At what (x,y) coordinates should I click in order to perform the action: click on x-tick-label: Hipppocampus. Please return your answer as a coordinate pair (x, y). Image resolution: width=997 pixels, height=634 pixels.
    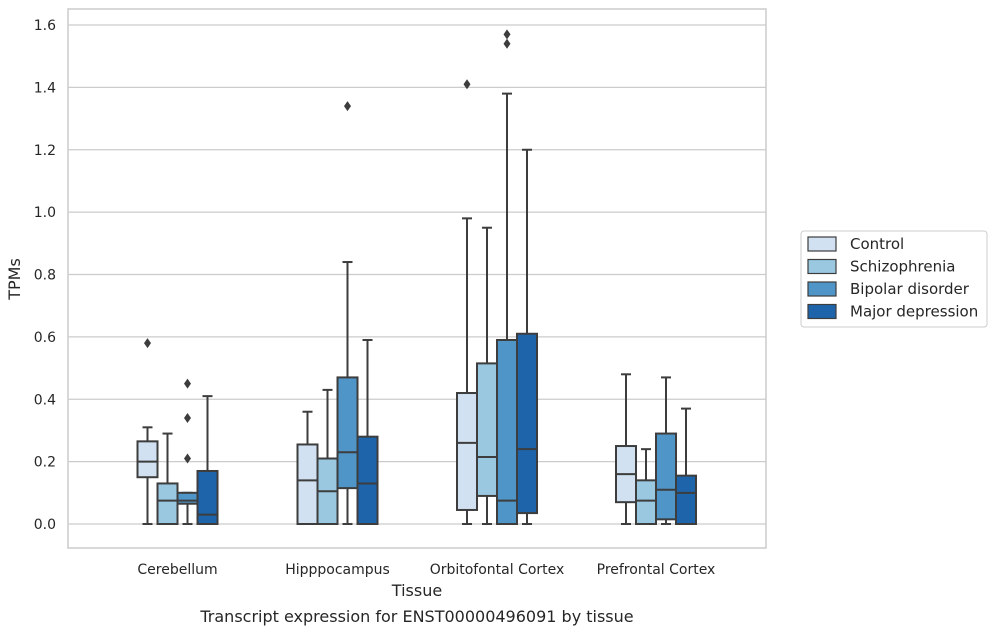
    Looking at the image, I should click on (337, 570).